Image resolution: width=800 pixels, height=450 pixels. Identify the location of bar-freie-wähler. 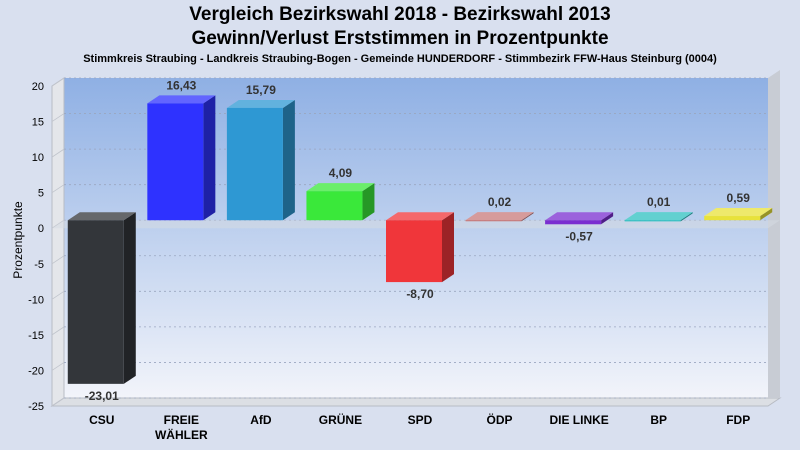
(181, 158).